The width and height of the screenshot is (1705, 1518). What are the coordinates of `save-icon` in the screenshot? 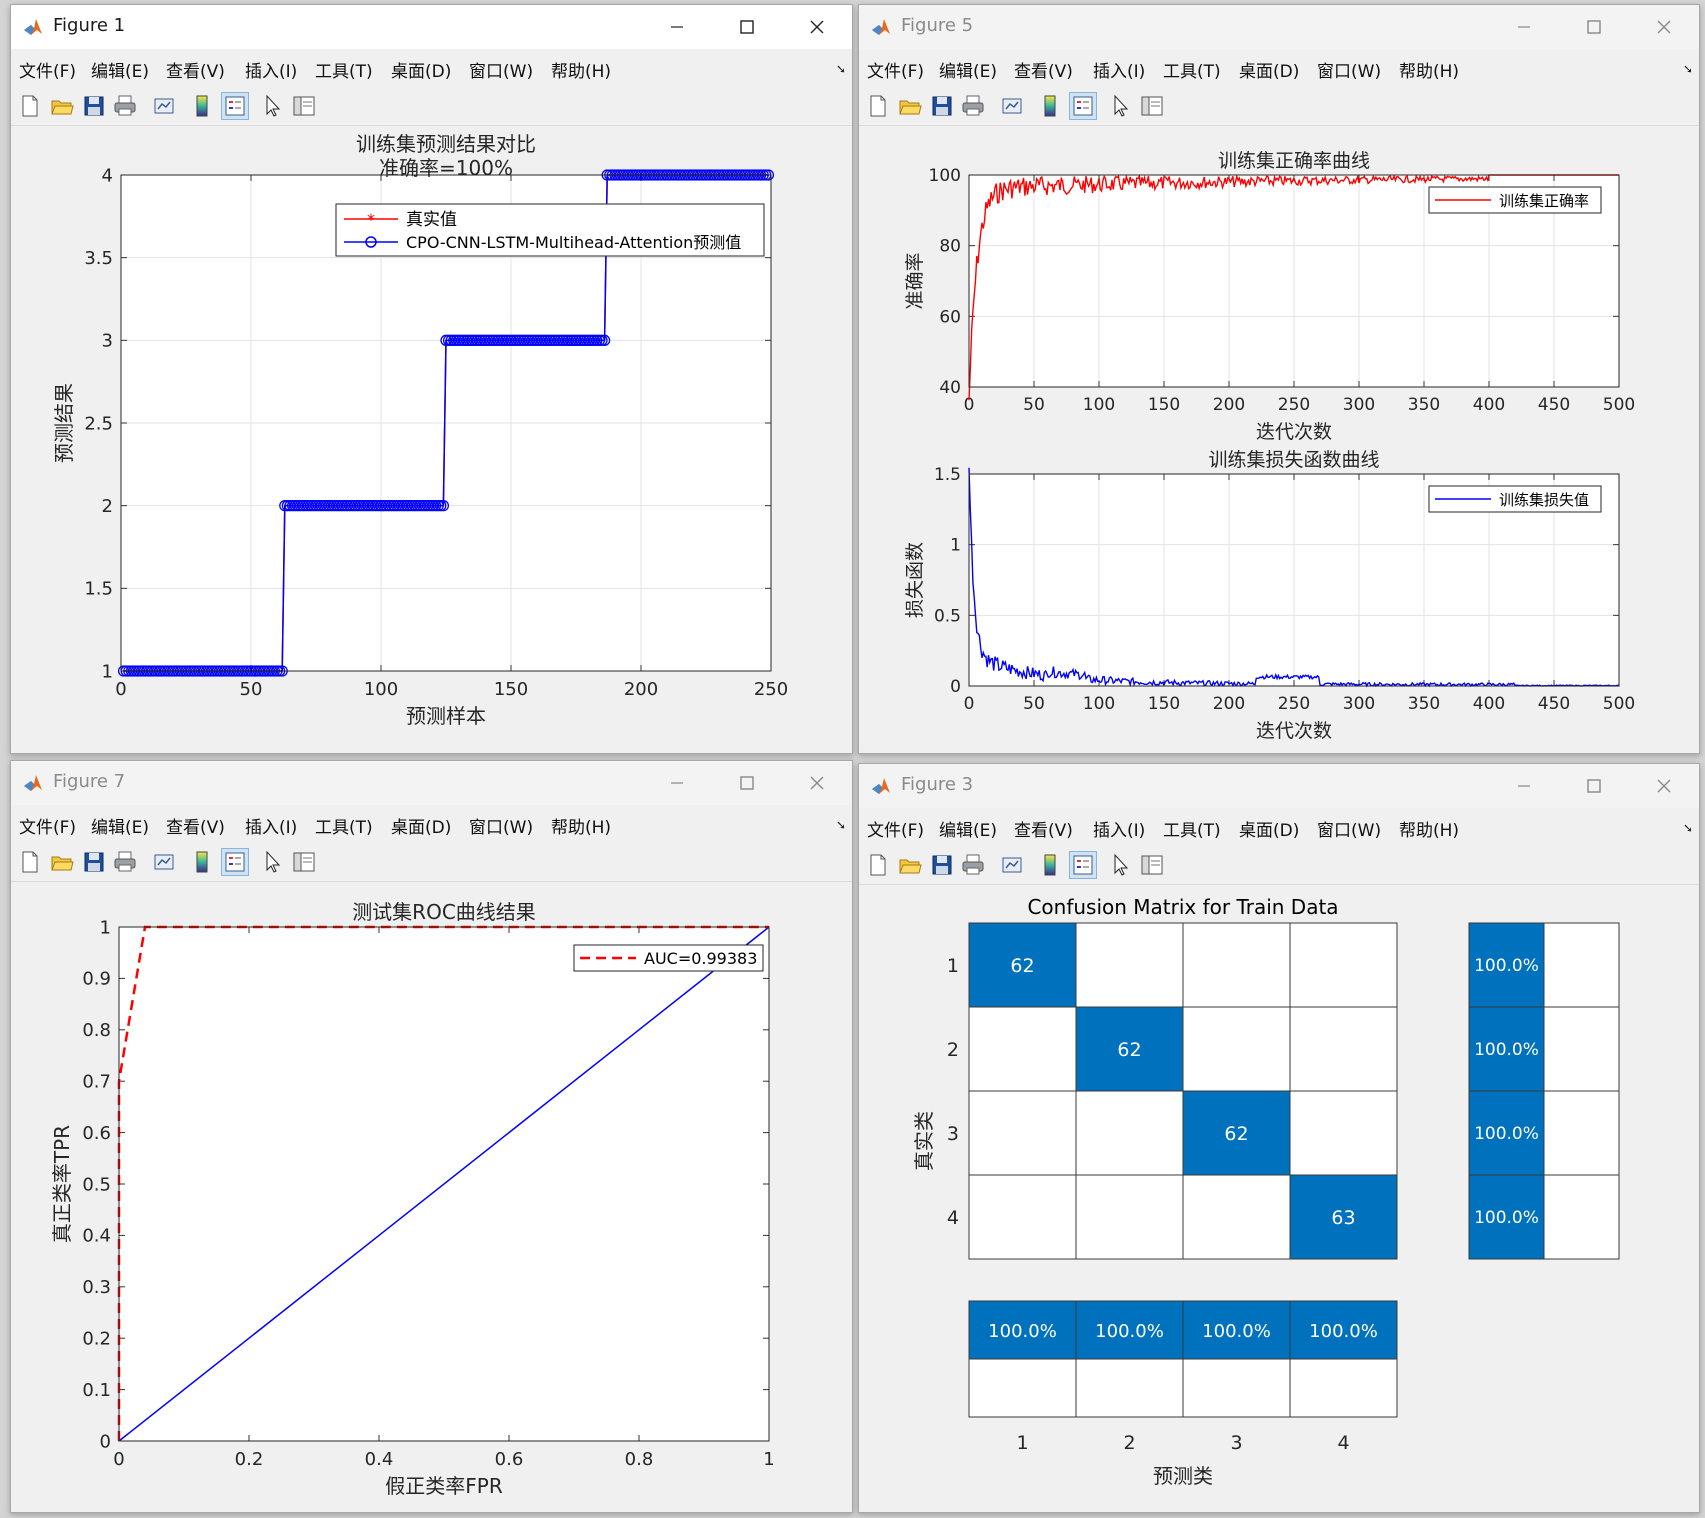 It's located at (942, 865).